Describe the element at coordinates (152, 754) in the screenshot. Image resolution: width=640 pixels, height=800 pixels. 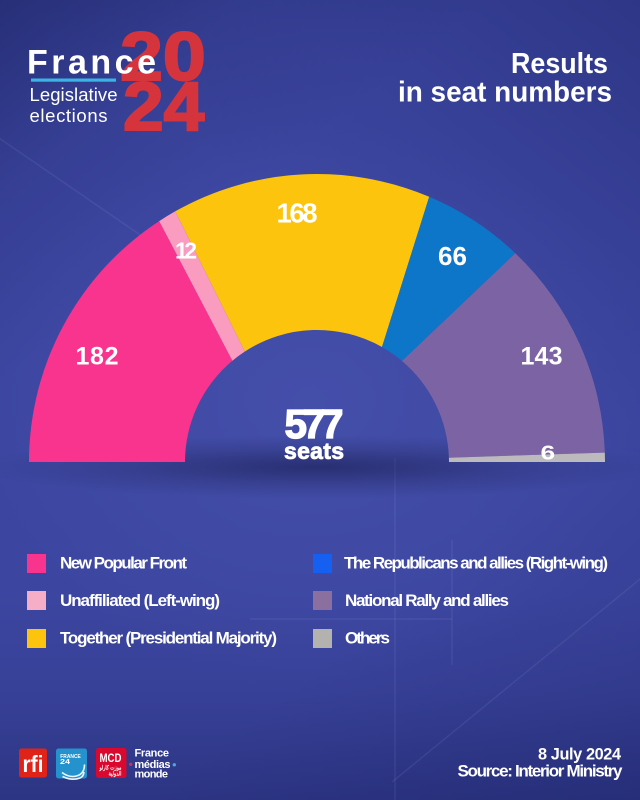
I see `svg-text: France` at that location.